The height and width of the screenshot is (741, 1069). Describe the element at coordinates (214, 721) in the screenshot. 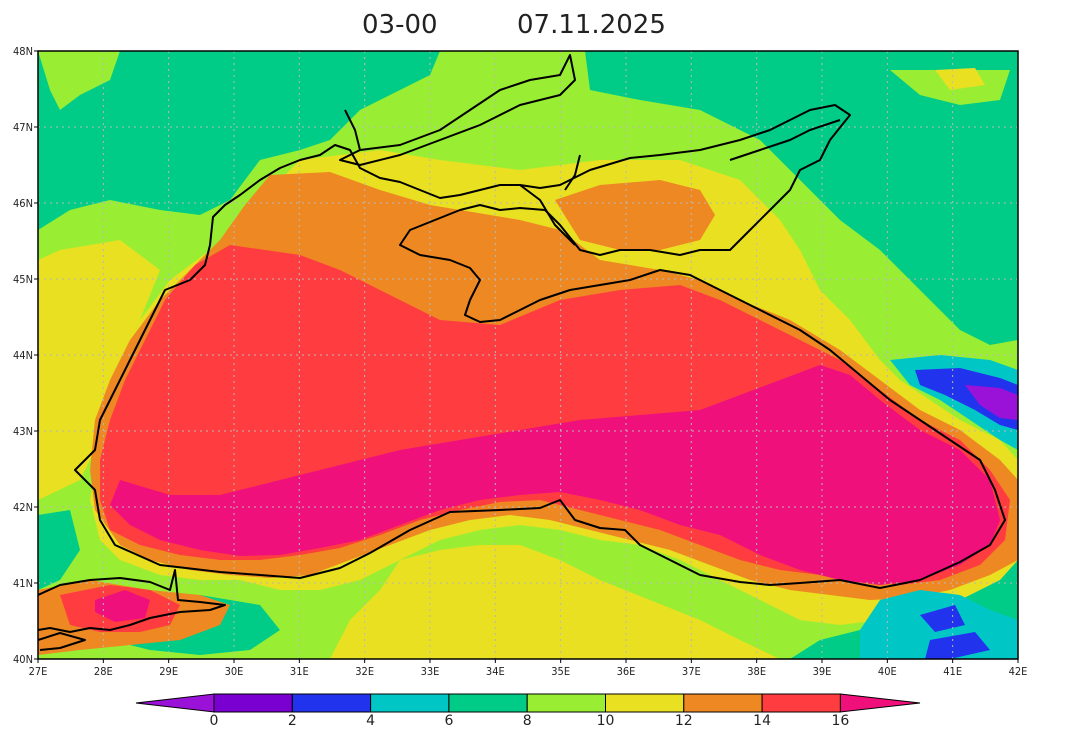

I see `colorbar-label: 0` at that location.